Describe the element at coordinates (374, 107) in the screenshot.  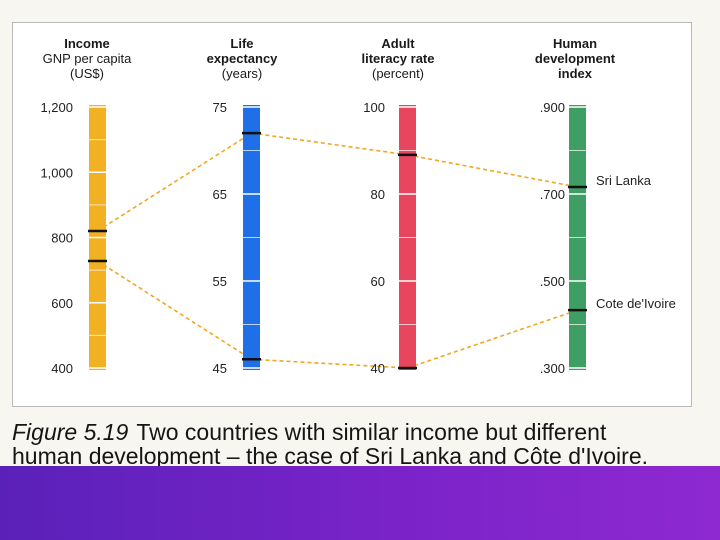
I see `axis-2-tick-label-0: 100` at that location.